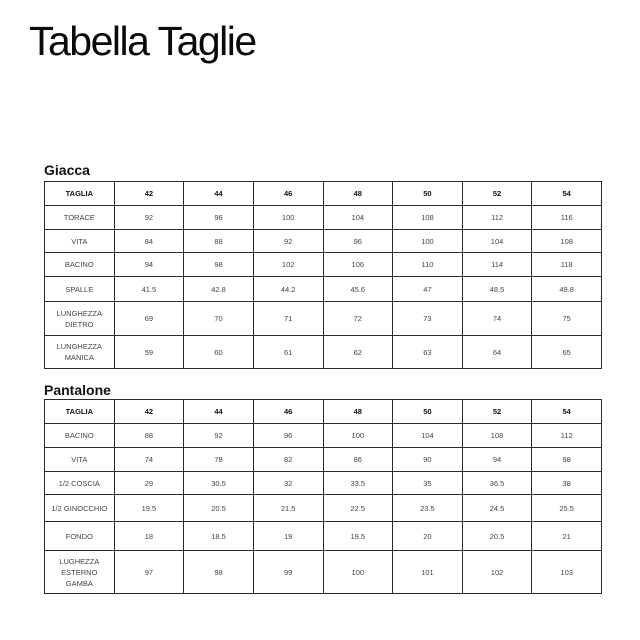 This screenshot has height=640, width=640. I want to click on value-cell: 72, so click(358, 318).